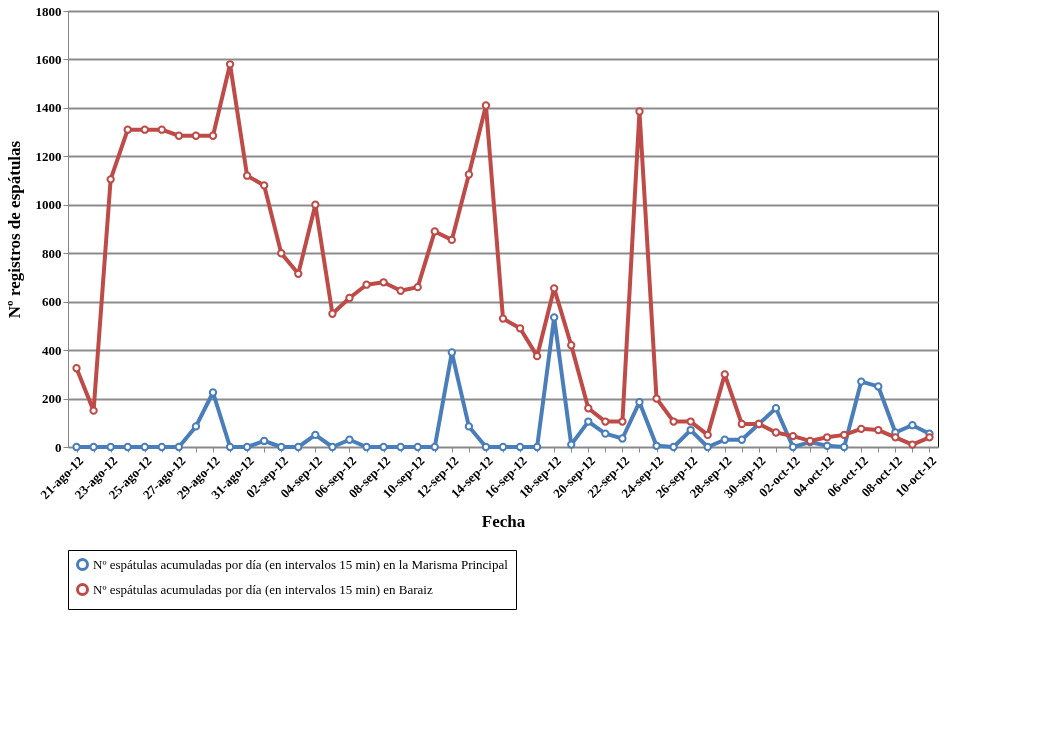 Image resolution: width=1057 pixels, height=751 pixels. I want to click on y-tick-label: 400, so click(52, 350).